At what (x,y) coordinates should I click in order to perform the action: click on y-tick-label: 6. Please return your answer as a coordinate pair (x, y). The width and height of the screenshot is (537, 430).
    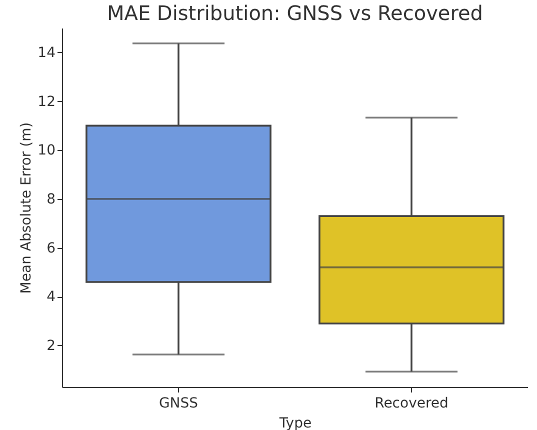
    Looking at the image, I should click on (51, 248).